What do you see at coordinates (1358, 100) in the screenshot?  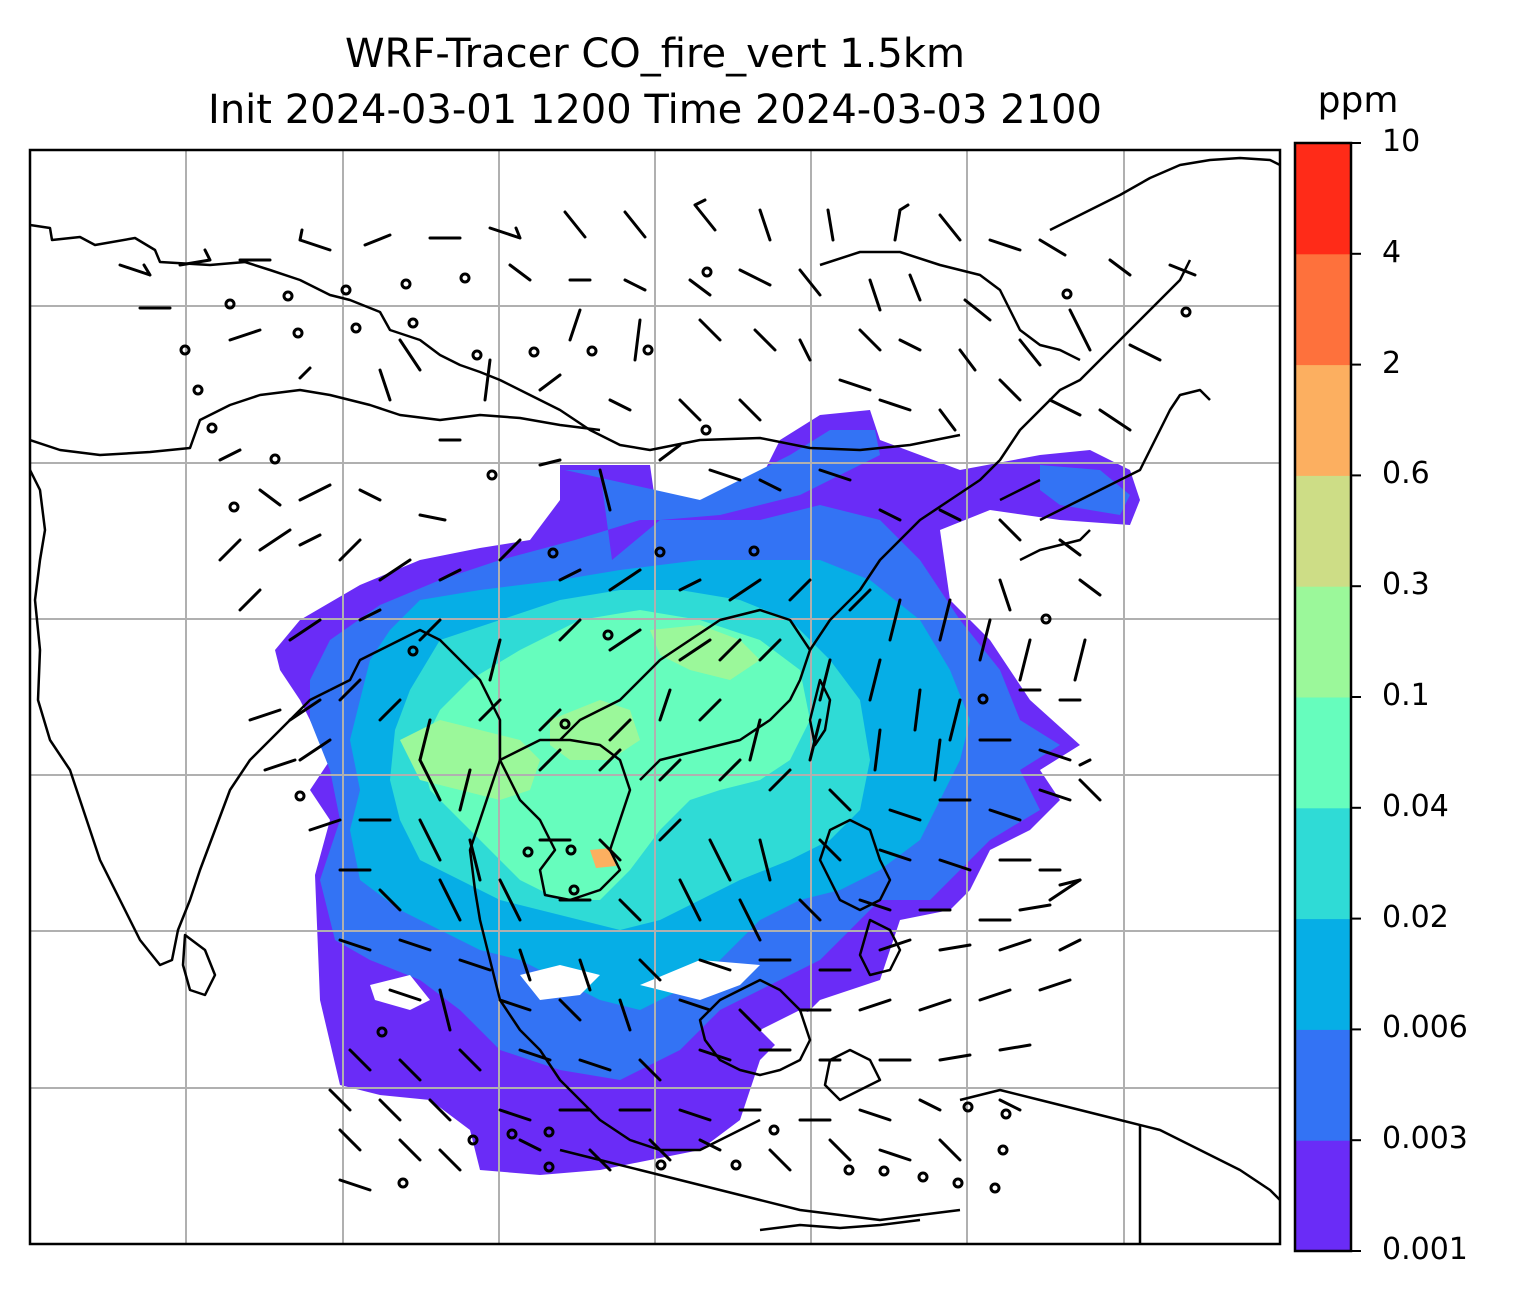 I see `colorbar-unit-label: ppm` at bounding box center [1358, 100].